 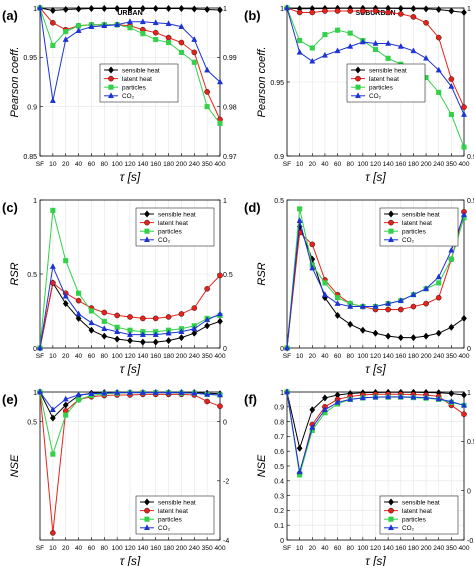 What do you see at coordinates (279, 422) in the screenshot?
I see `y-tick-label: 0.8` at bounding box center [279, 422].